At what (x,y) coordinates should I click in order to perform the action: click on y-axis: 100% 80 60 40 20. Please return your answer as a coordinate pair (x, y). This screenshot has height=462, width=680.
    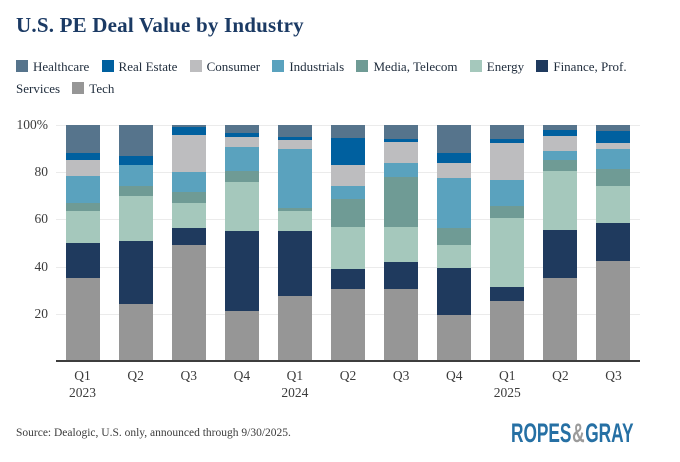
    Looking at the image, I should click on (24, 239).